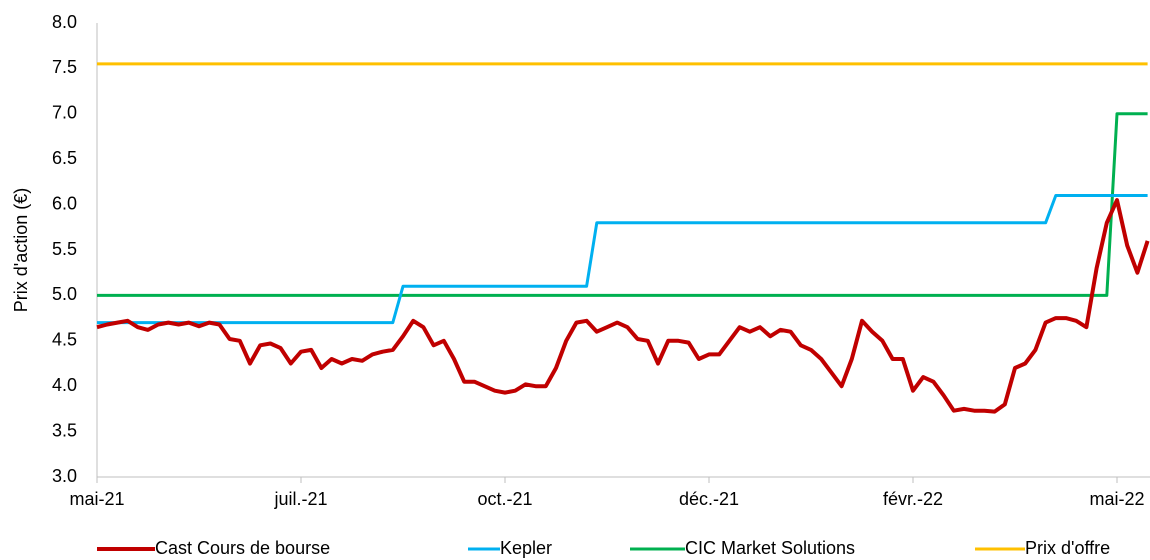  I want to click on legend-label: Cast Cours de bourse, so click(242, 548).